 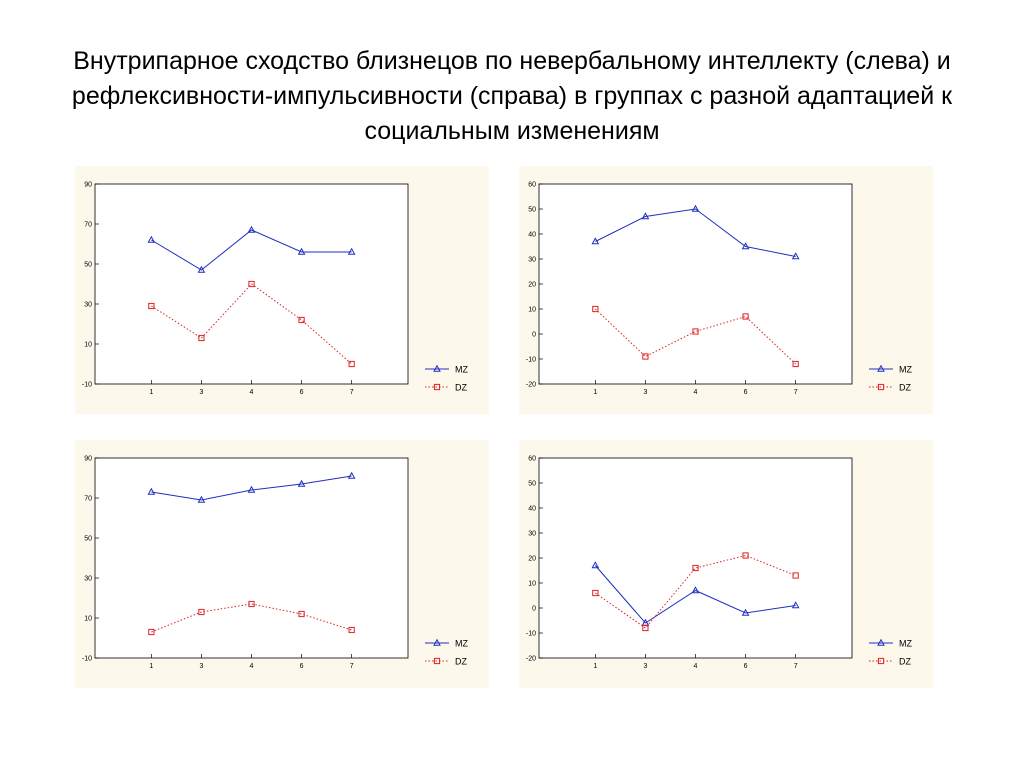 I want to click on line-chart-2: -20 -10 0 10 20 30 40 50 60 1 3 4 6 7 MZ DZ, so click(x=719, y=289).